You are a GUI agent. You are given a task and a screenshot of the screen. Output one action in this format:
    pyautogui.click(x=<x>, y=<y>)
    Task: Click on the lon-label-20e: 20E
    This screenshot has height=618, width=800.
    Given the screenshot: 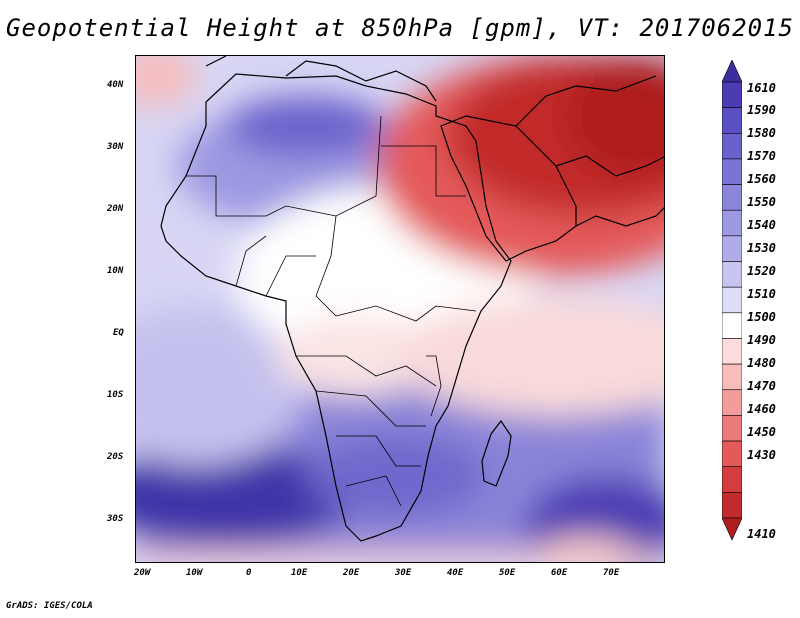 What is the action you would take?
    pyautogui.click(x=351, y=573)
    